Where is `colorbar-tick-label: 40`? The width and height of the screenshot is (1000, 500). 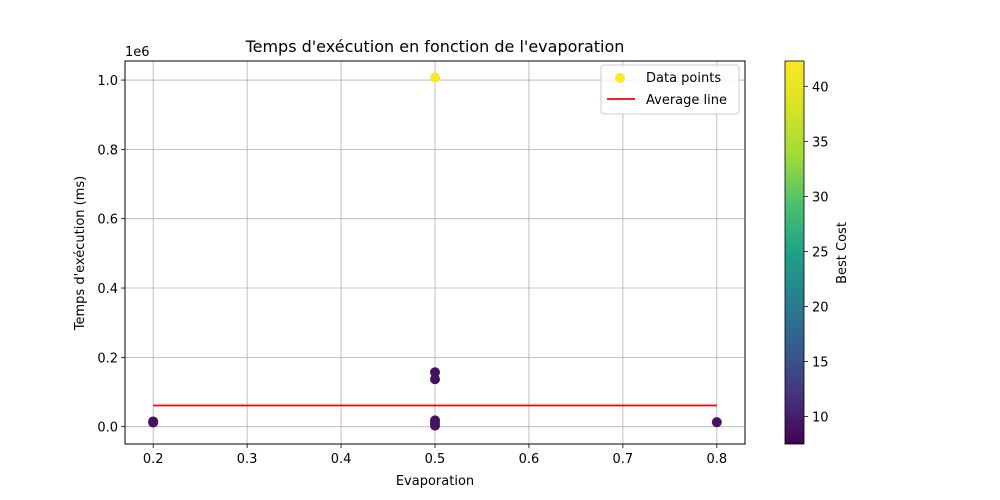
colorbar-tick-label: 40 is located at coordinates (820, 87).